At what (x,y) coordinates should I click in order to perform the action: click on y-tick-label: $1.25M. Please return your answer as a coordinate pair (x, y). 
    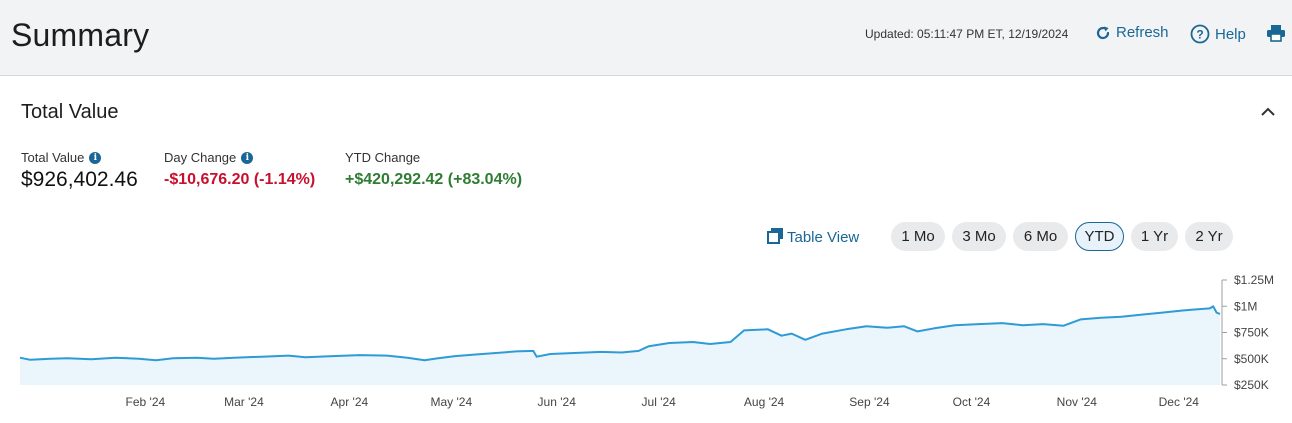
    Looking at the image, I should click on (1254, 280).